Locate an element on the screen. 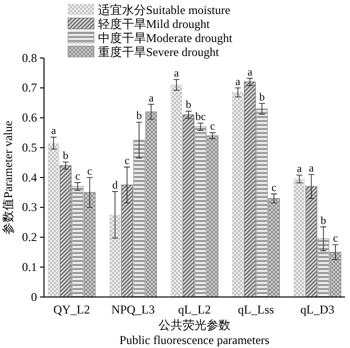  x-axis-title: 公共荧光参数 Public fluorescence parameters is located at coordinates (195, 332).